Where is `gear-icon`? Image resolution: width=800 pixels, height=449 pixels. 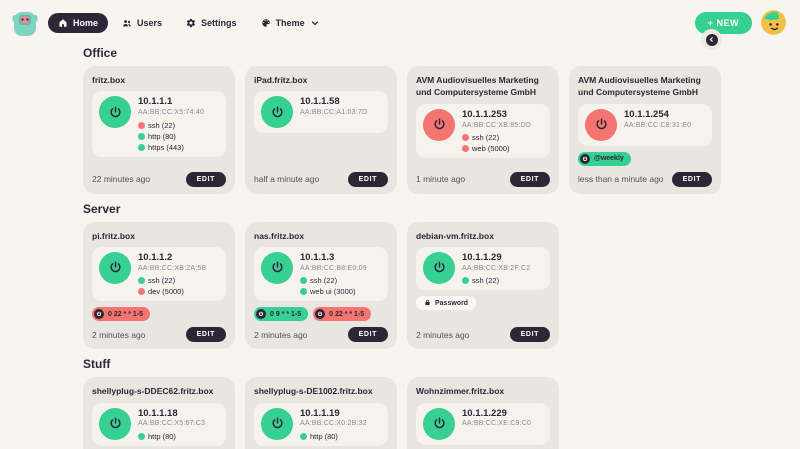
gear-icon is located at coordinates (191, 23).